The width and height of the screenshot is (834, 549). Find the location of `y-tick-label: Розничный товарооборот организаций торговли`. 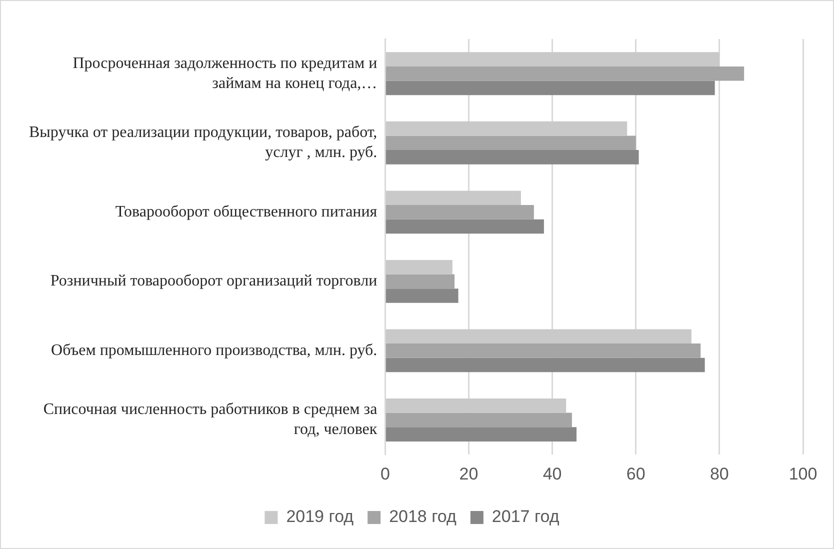

y-tick-label: Розничный товарооборот организаций торговли is located at coordinates (214, 281).